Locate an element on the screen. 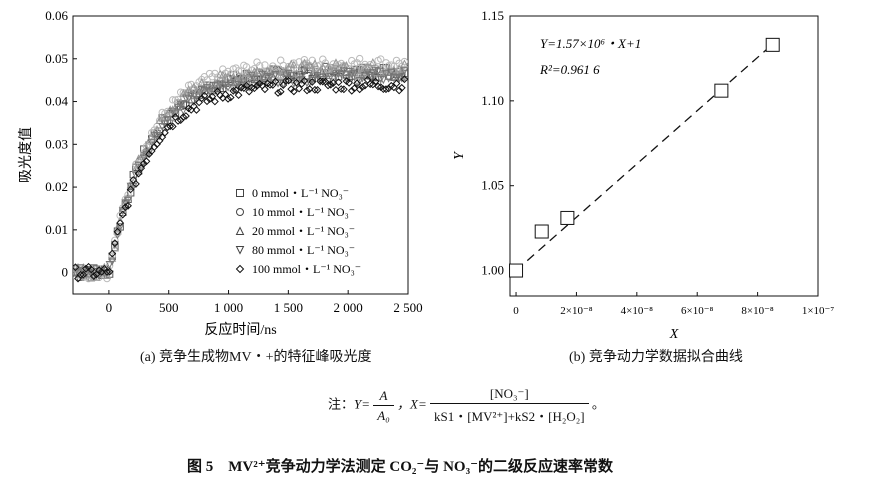 The height and width of the screenshot is (482, 873). fraction-y-numerator: A is located at coordinates (383, 397).